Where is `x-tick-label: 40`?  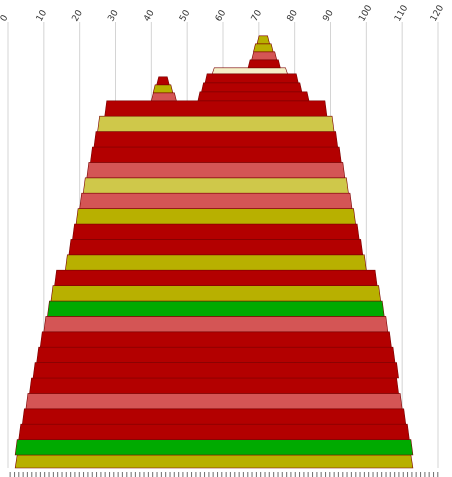
x-tick-label: 40 is located at coordinates (149, 15).